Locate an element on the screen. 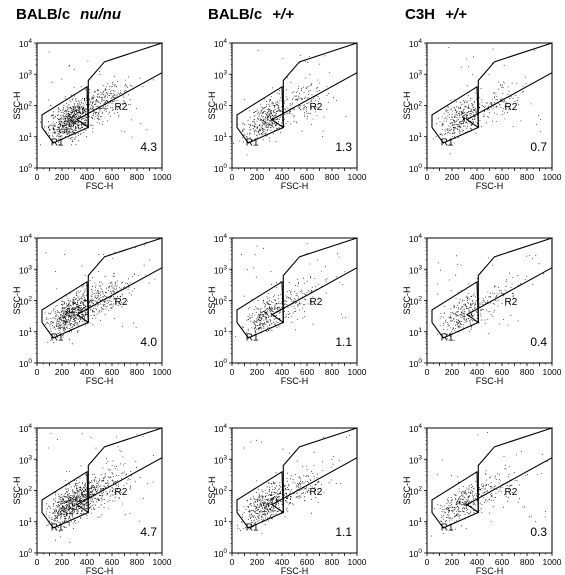 The image size is (565, 575). panel-value: 4.3 is located at coordinates (148, 147).